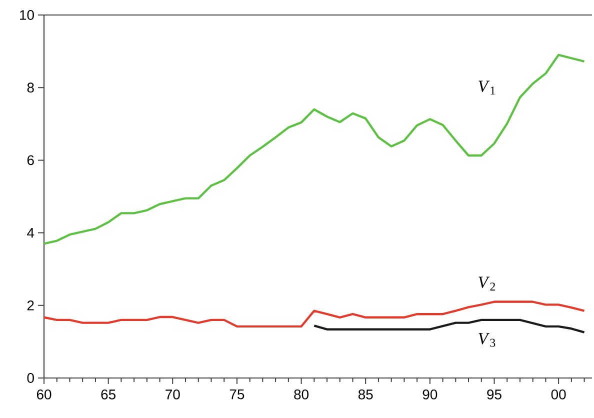 Image resolution: width=594 pixels, height=418 pixels. What do you see at coordinates (44, 395) in the screenshot?
I see `x-tick-label: 60` at bounding box center [44, 395].